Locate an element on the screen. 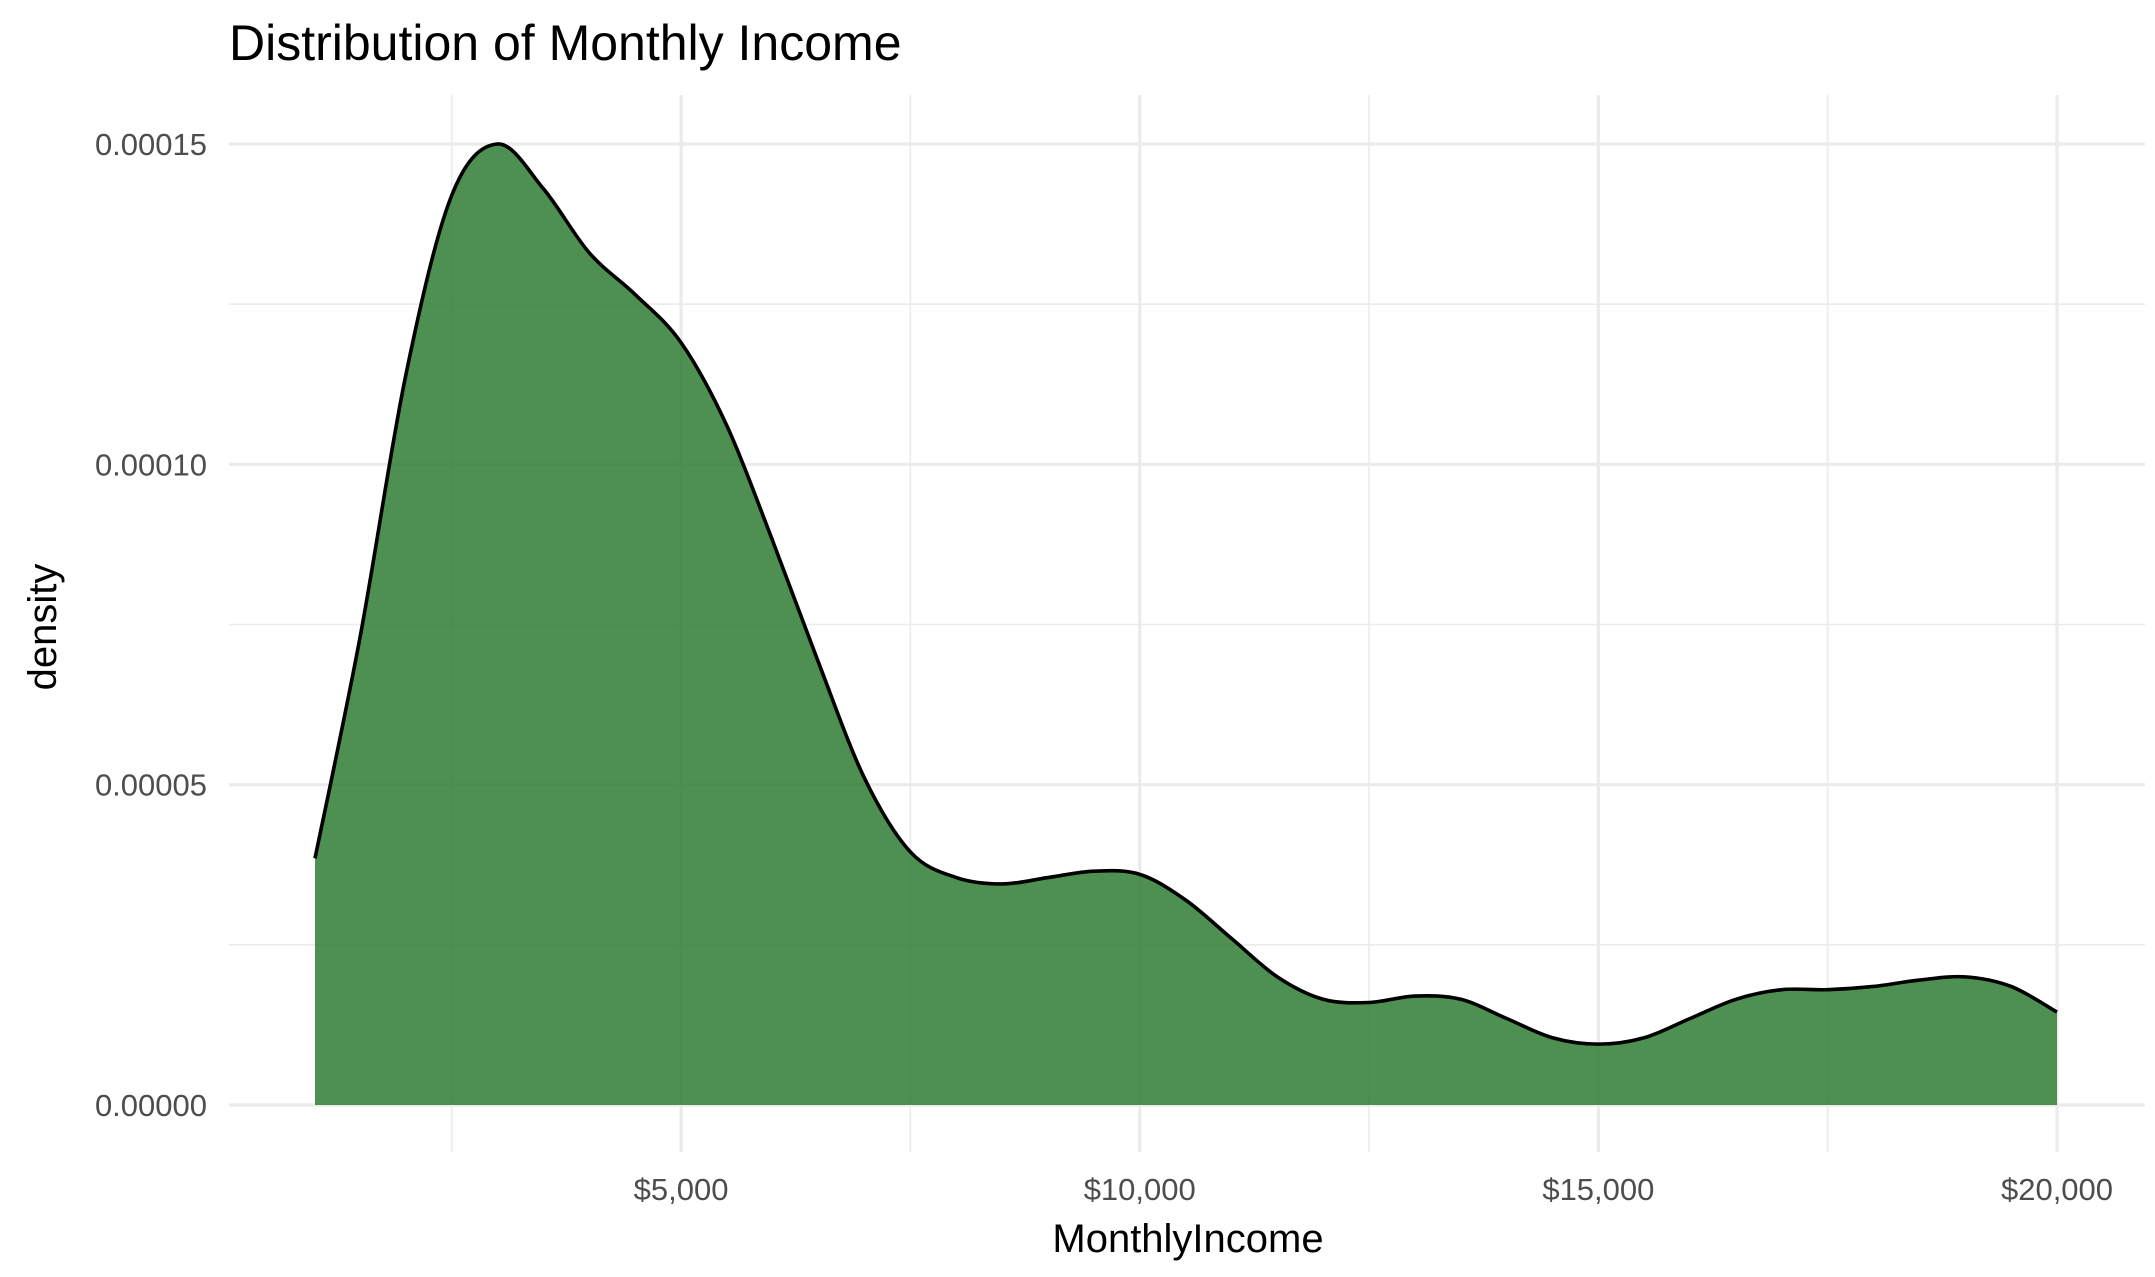 The width and height of the screenshot is (2155, 1277). y-tick-label: 0.00010 is located at coordinates (151, 464).